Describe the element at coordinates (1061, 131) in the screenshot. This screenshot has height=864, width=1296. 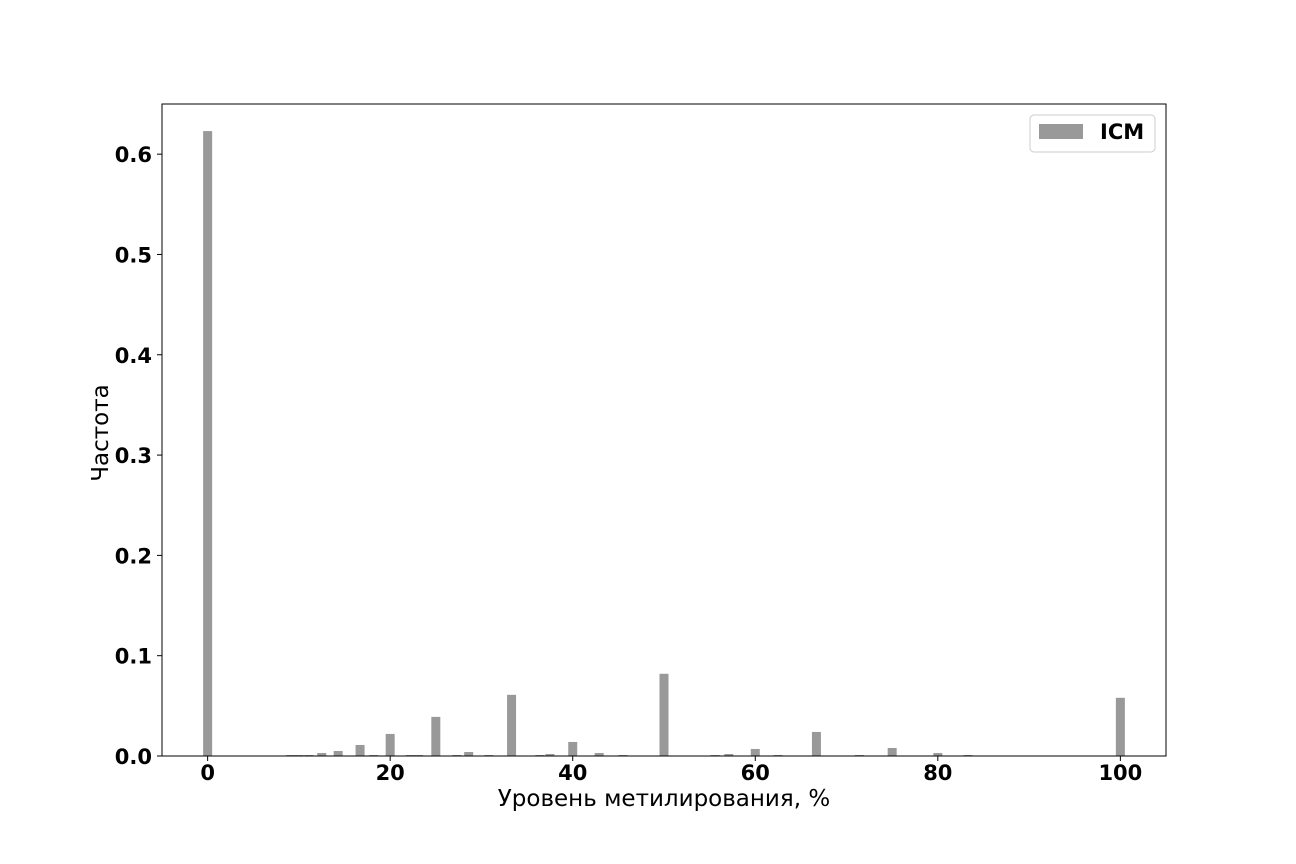
I see `legend-swatch` at that location.